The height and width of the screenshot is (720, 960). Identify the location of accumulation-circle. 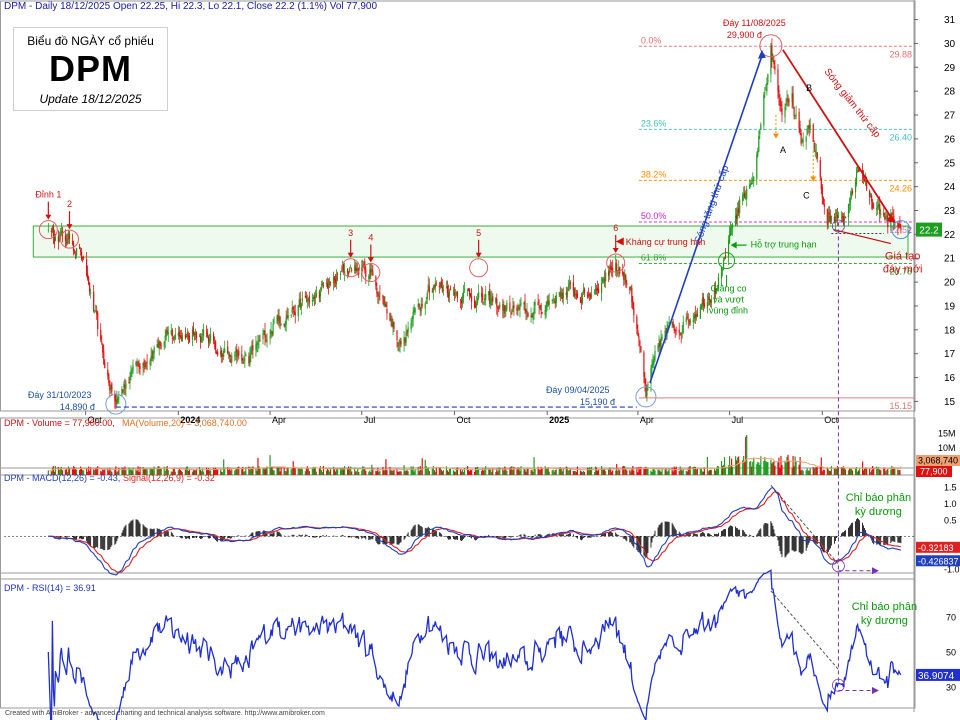
(727, 261).